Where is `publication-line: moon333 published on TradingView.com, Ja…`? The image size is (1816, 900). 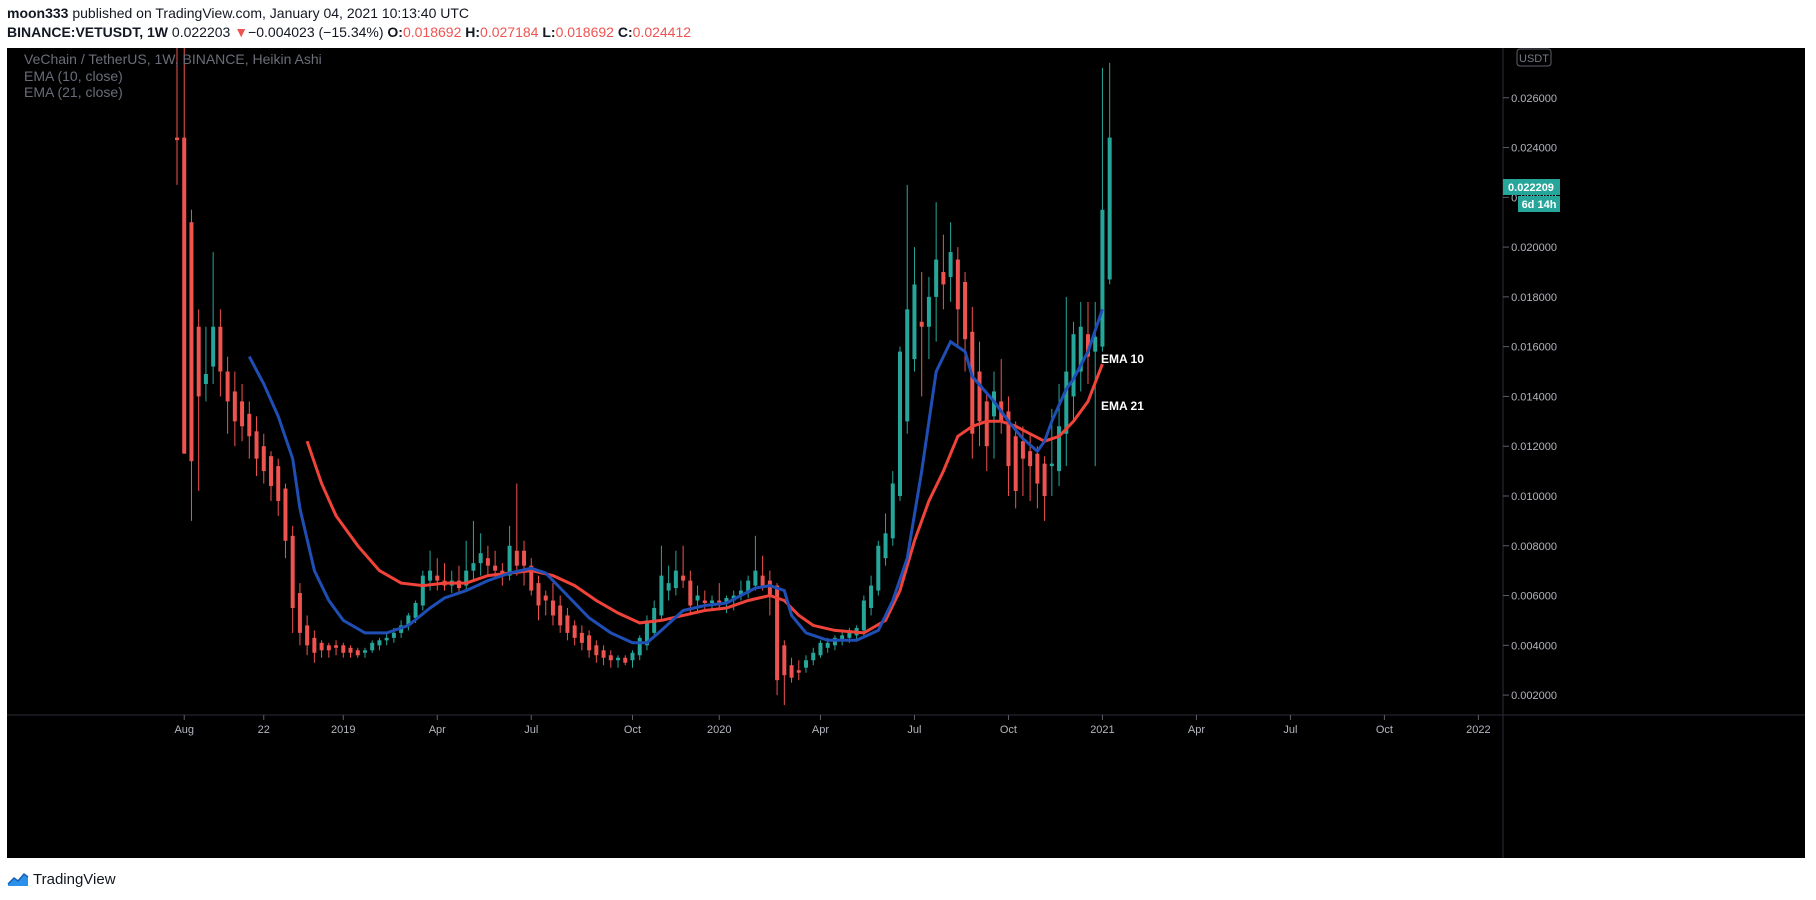 publication-line: moon333 published on TradingView.com, Ja… is located at coordinates (238, 13).